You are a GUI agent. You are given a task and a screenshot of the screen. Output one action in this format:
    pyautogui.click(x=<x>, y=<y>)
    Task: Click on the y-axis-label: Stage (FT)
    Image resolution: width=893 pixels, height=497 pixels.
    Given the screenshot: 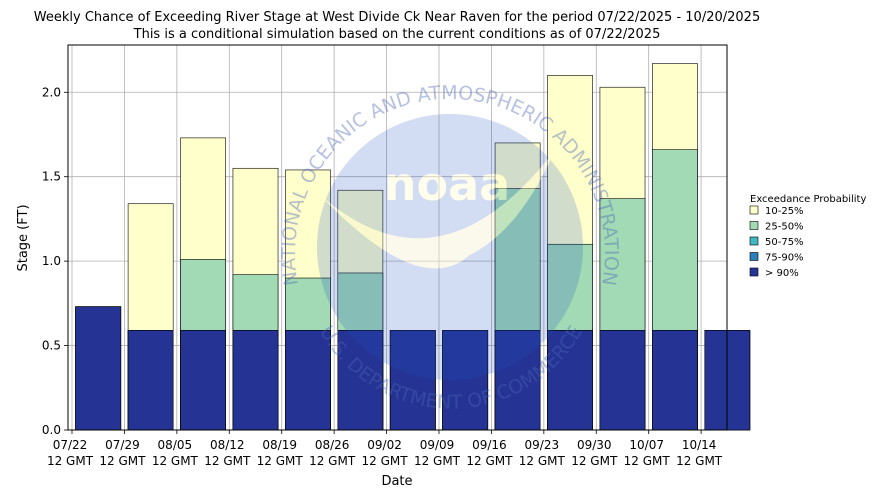 What is the action you would take?
    pyautogui.click(x=23, y=237)
    